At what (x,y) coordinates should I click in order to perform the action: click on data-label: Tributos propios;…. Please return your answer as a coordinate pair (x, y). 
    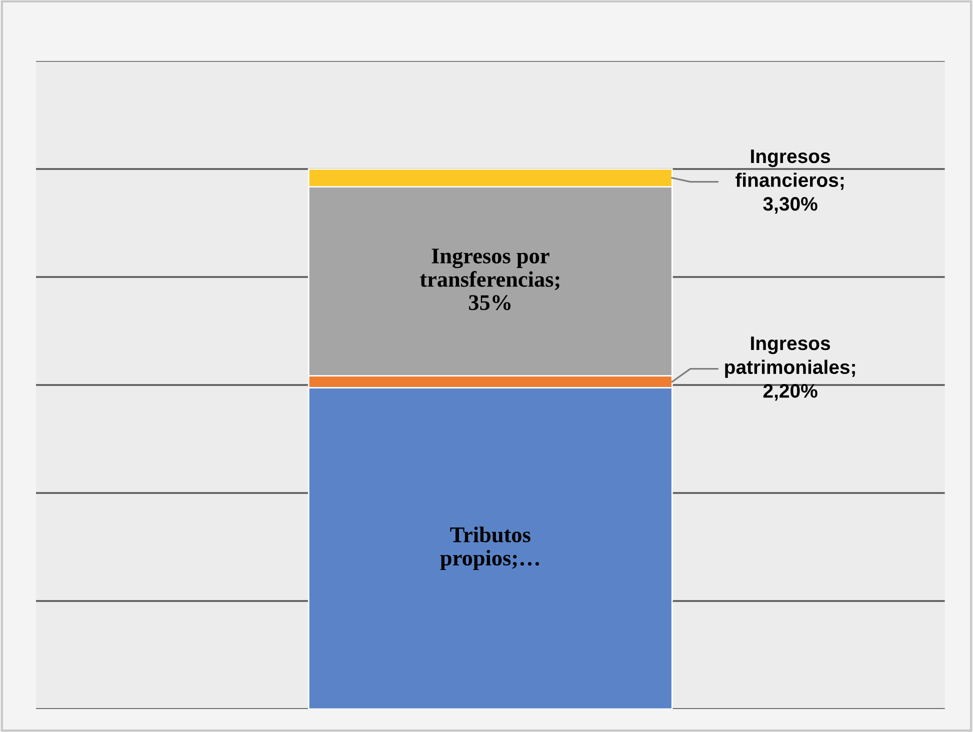
    Looking at the image, I should click on (490, 548).